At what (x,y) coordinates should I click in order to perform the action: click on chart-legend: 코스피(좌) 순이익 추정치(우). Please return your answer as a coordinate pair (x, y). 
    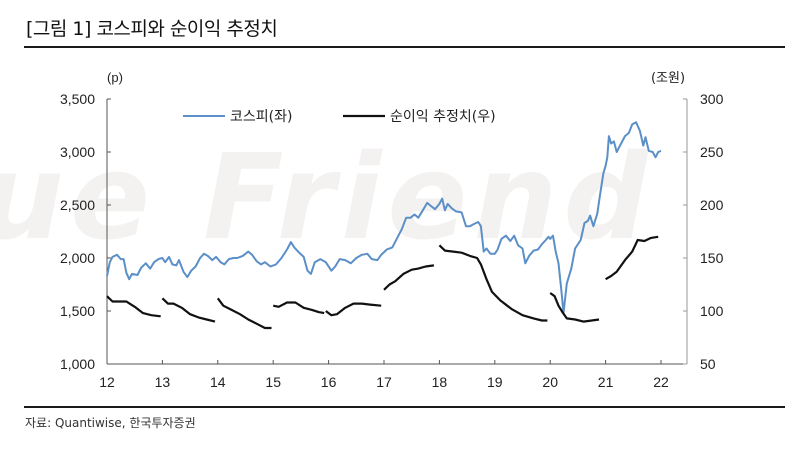
    Looking at the image, I should click on (339, 117).